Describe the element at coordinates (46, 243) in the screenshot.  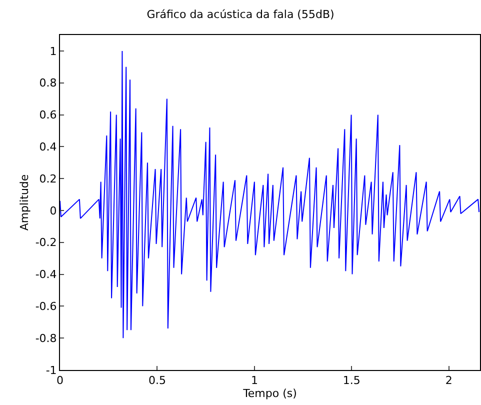
I see `y-tick-label: -0.2` at that location.